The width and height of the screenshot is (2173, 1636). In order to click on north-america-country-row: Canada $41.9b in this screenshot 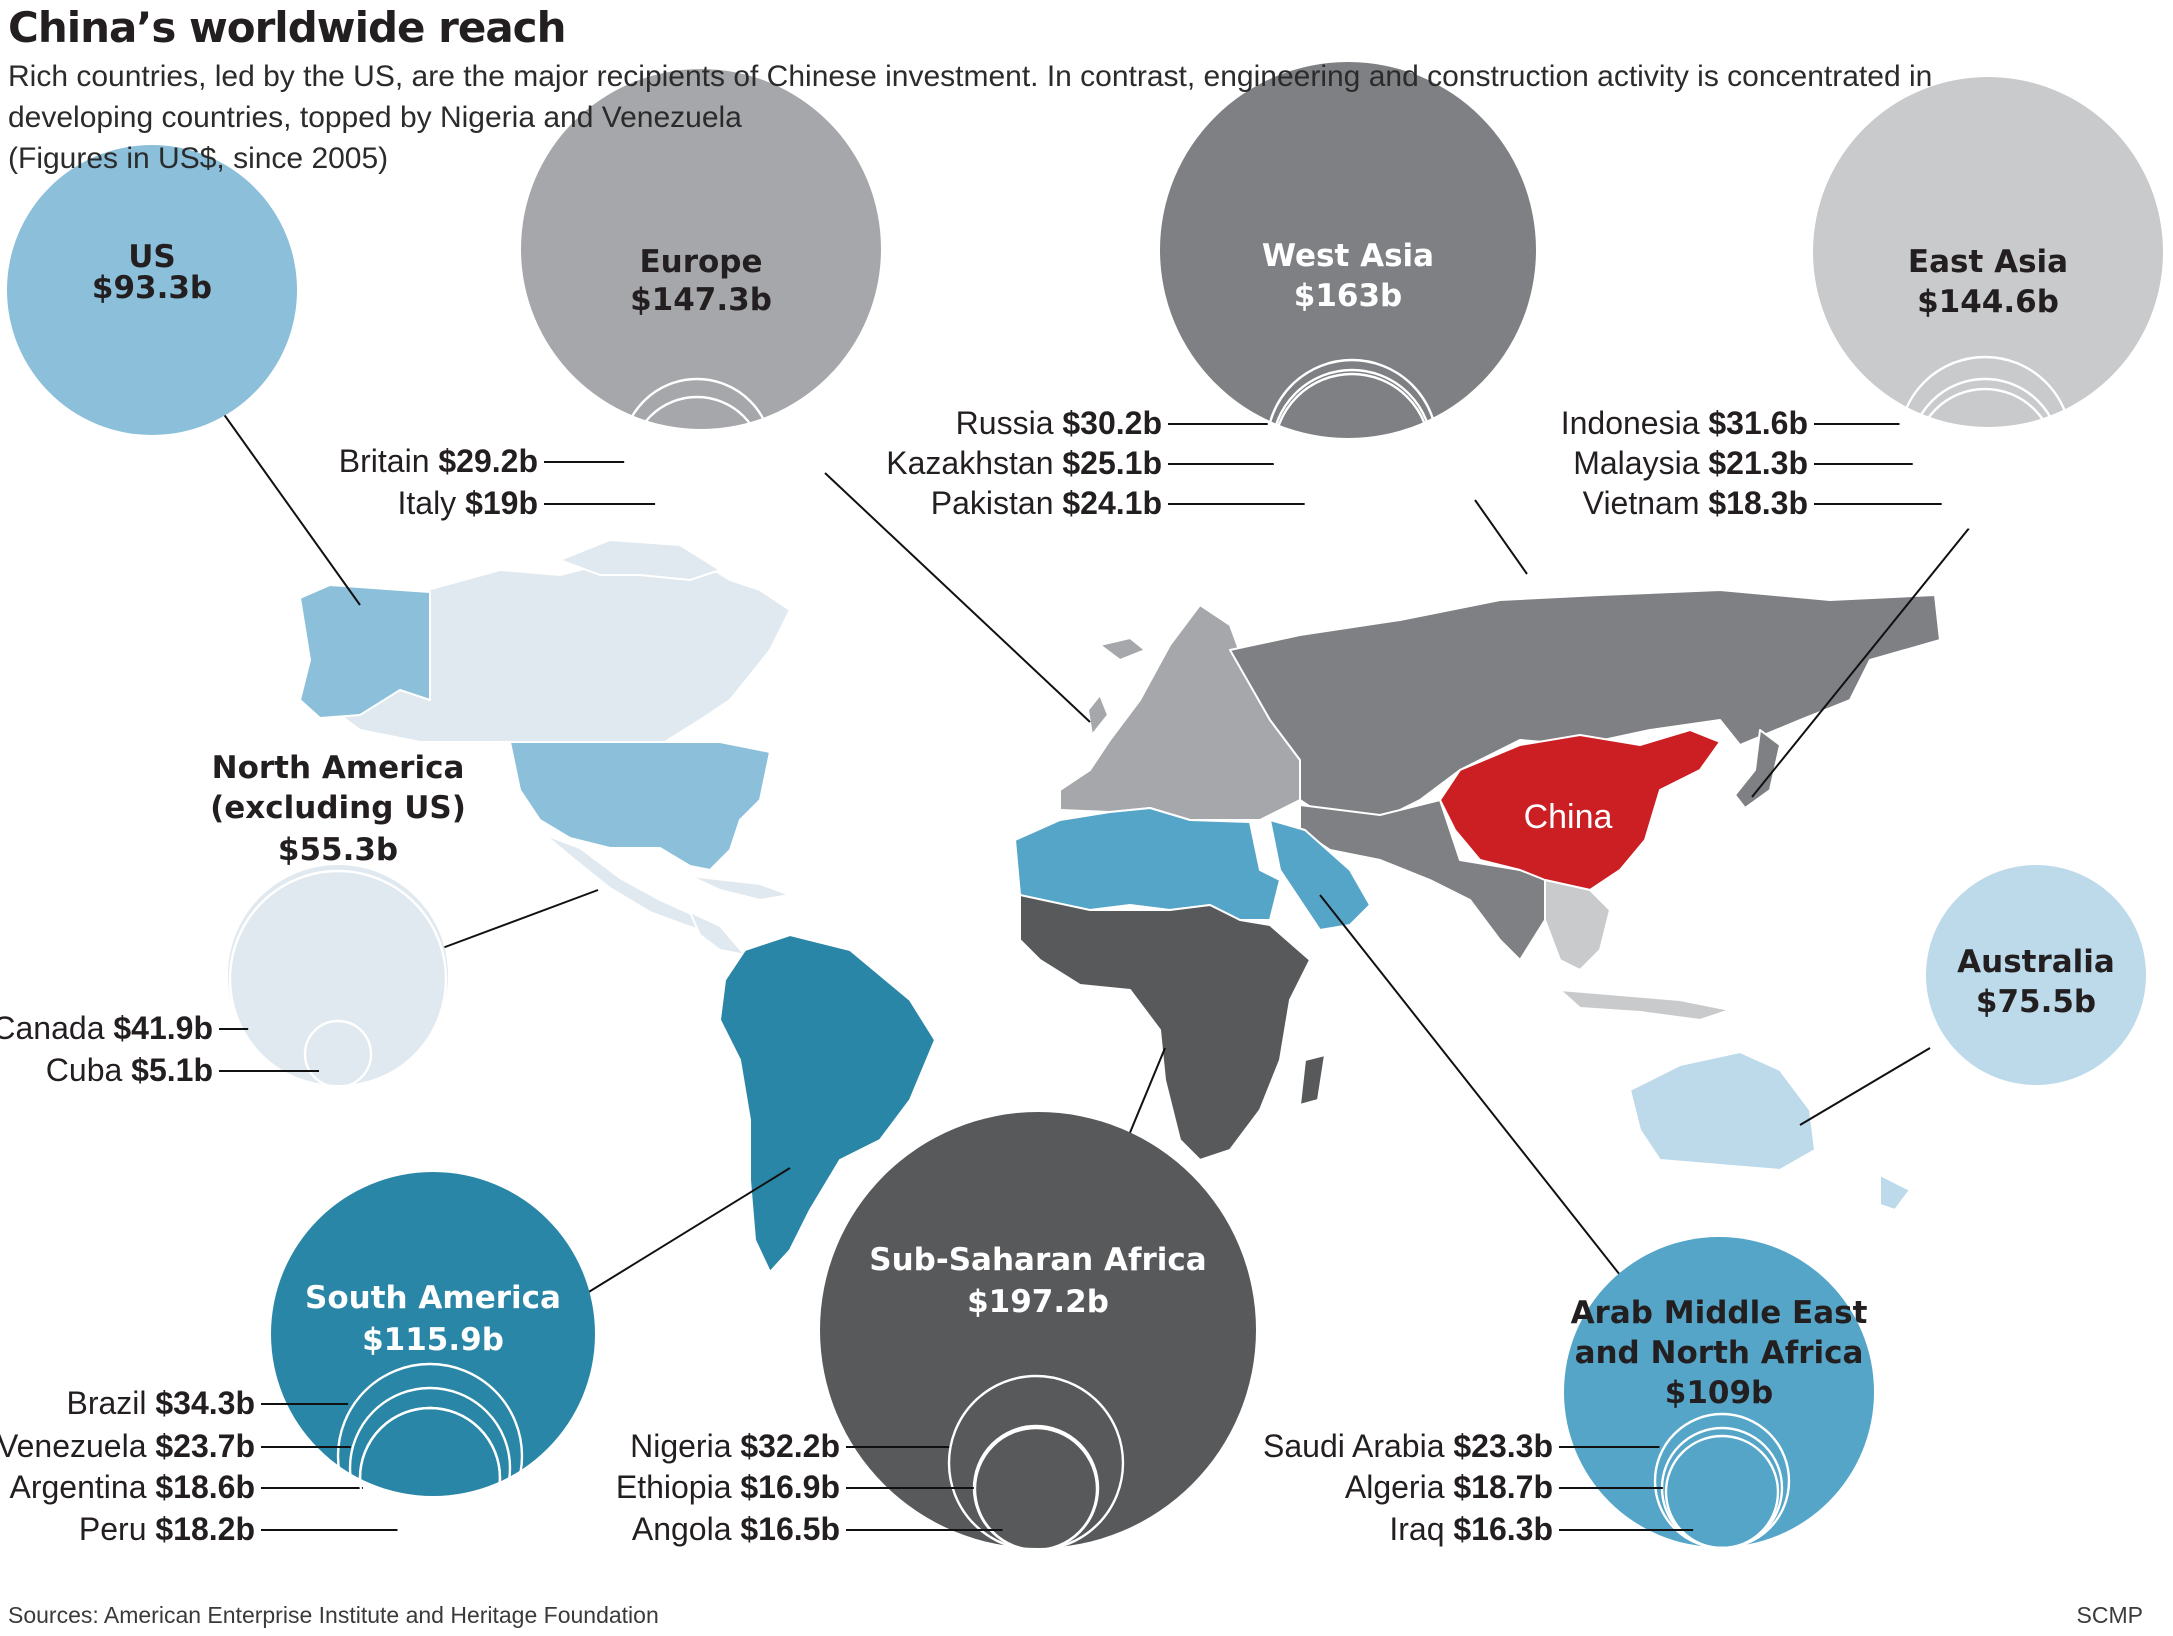, I will do `click(124, 1028)`.